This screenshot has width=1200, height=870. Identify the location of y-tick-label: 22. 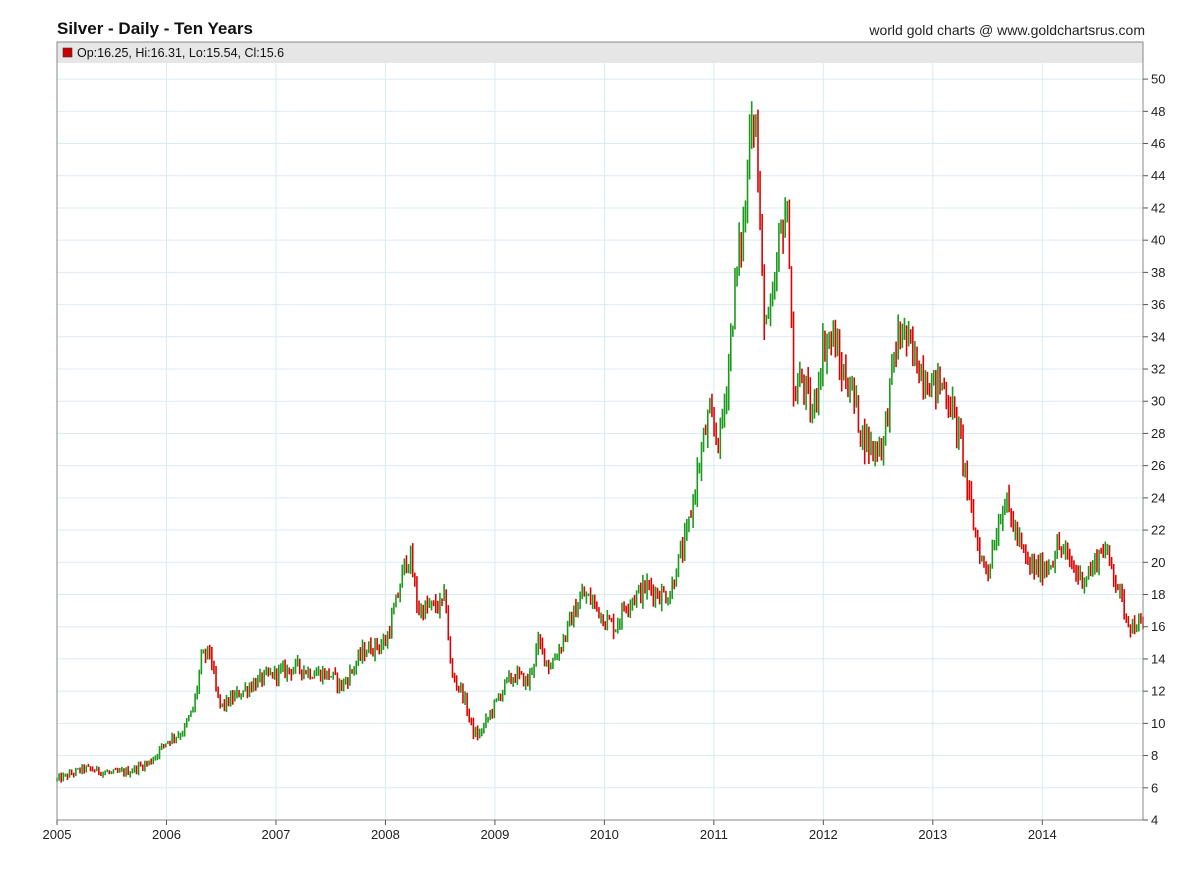
(1158, 530).